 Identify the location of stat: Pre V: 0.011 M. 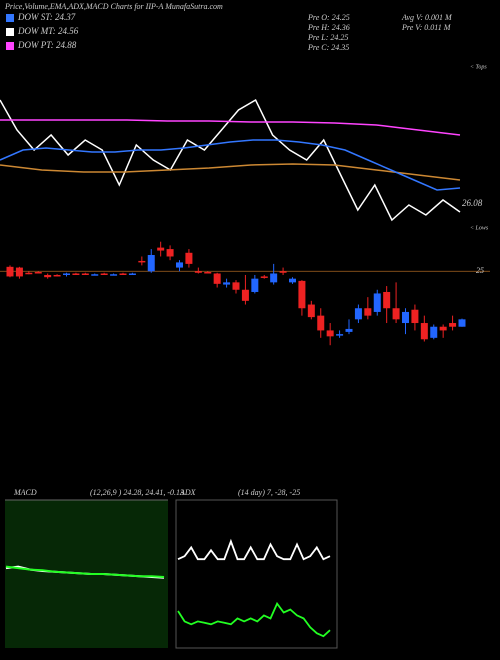
(426, 27).